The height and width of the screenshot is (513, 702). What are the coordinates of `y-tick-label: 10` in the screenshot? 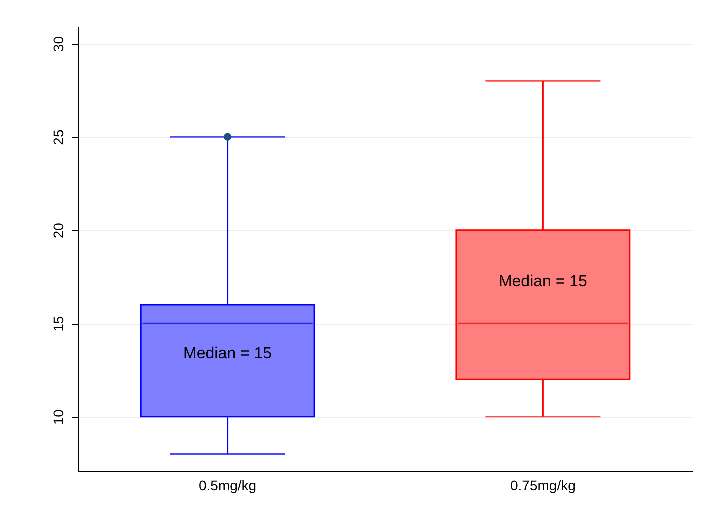 It's located at (58, 417).